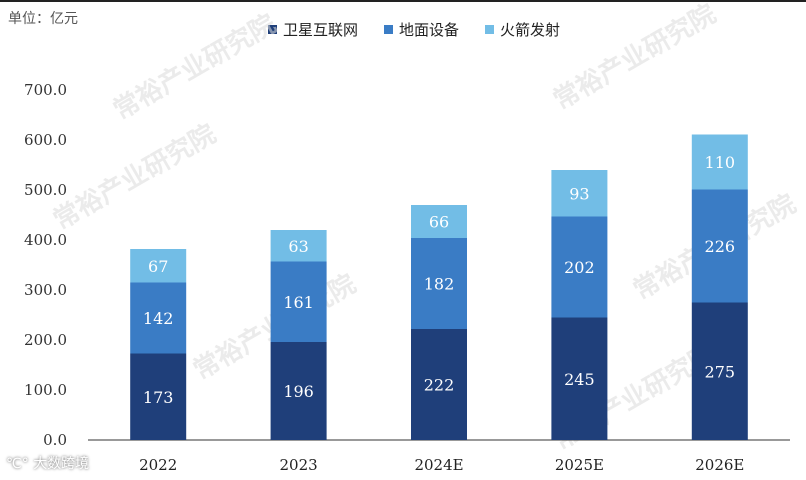 This screenshot has width=806, height=480. What do you see at coordinates (45, 140) in the screenshot?
I see `y-tick-label: 600.0` at bounding box center [45, 140].